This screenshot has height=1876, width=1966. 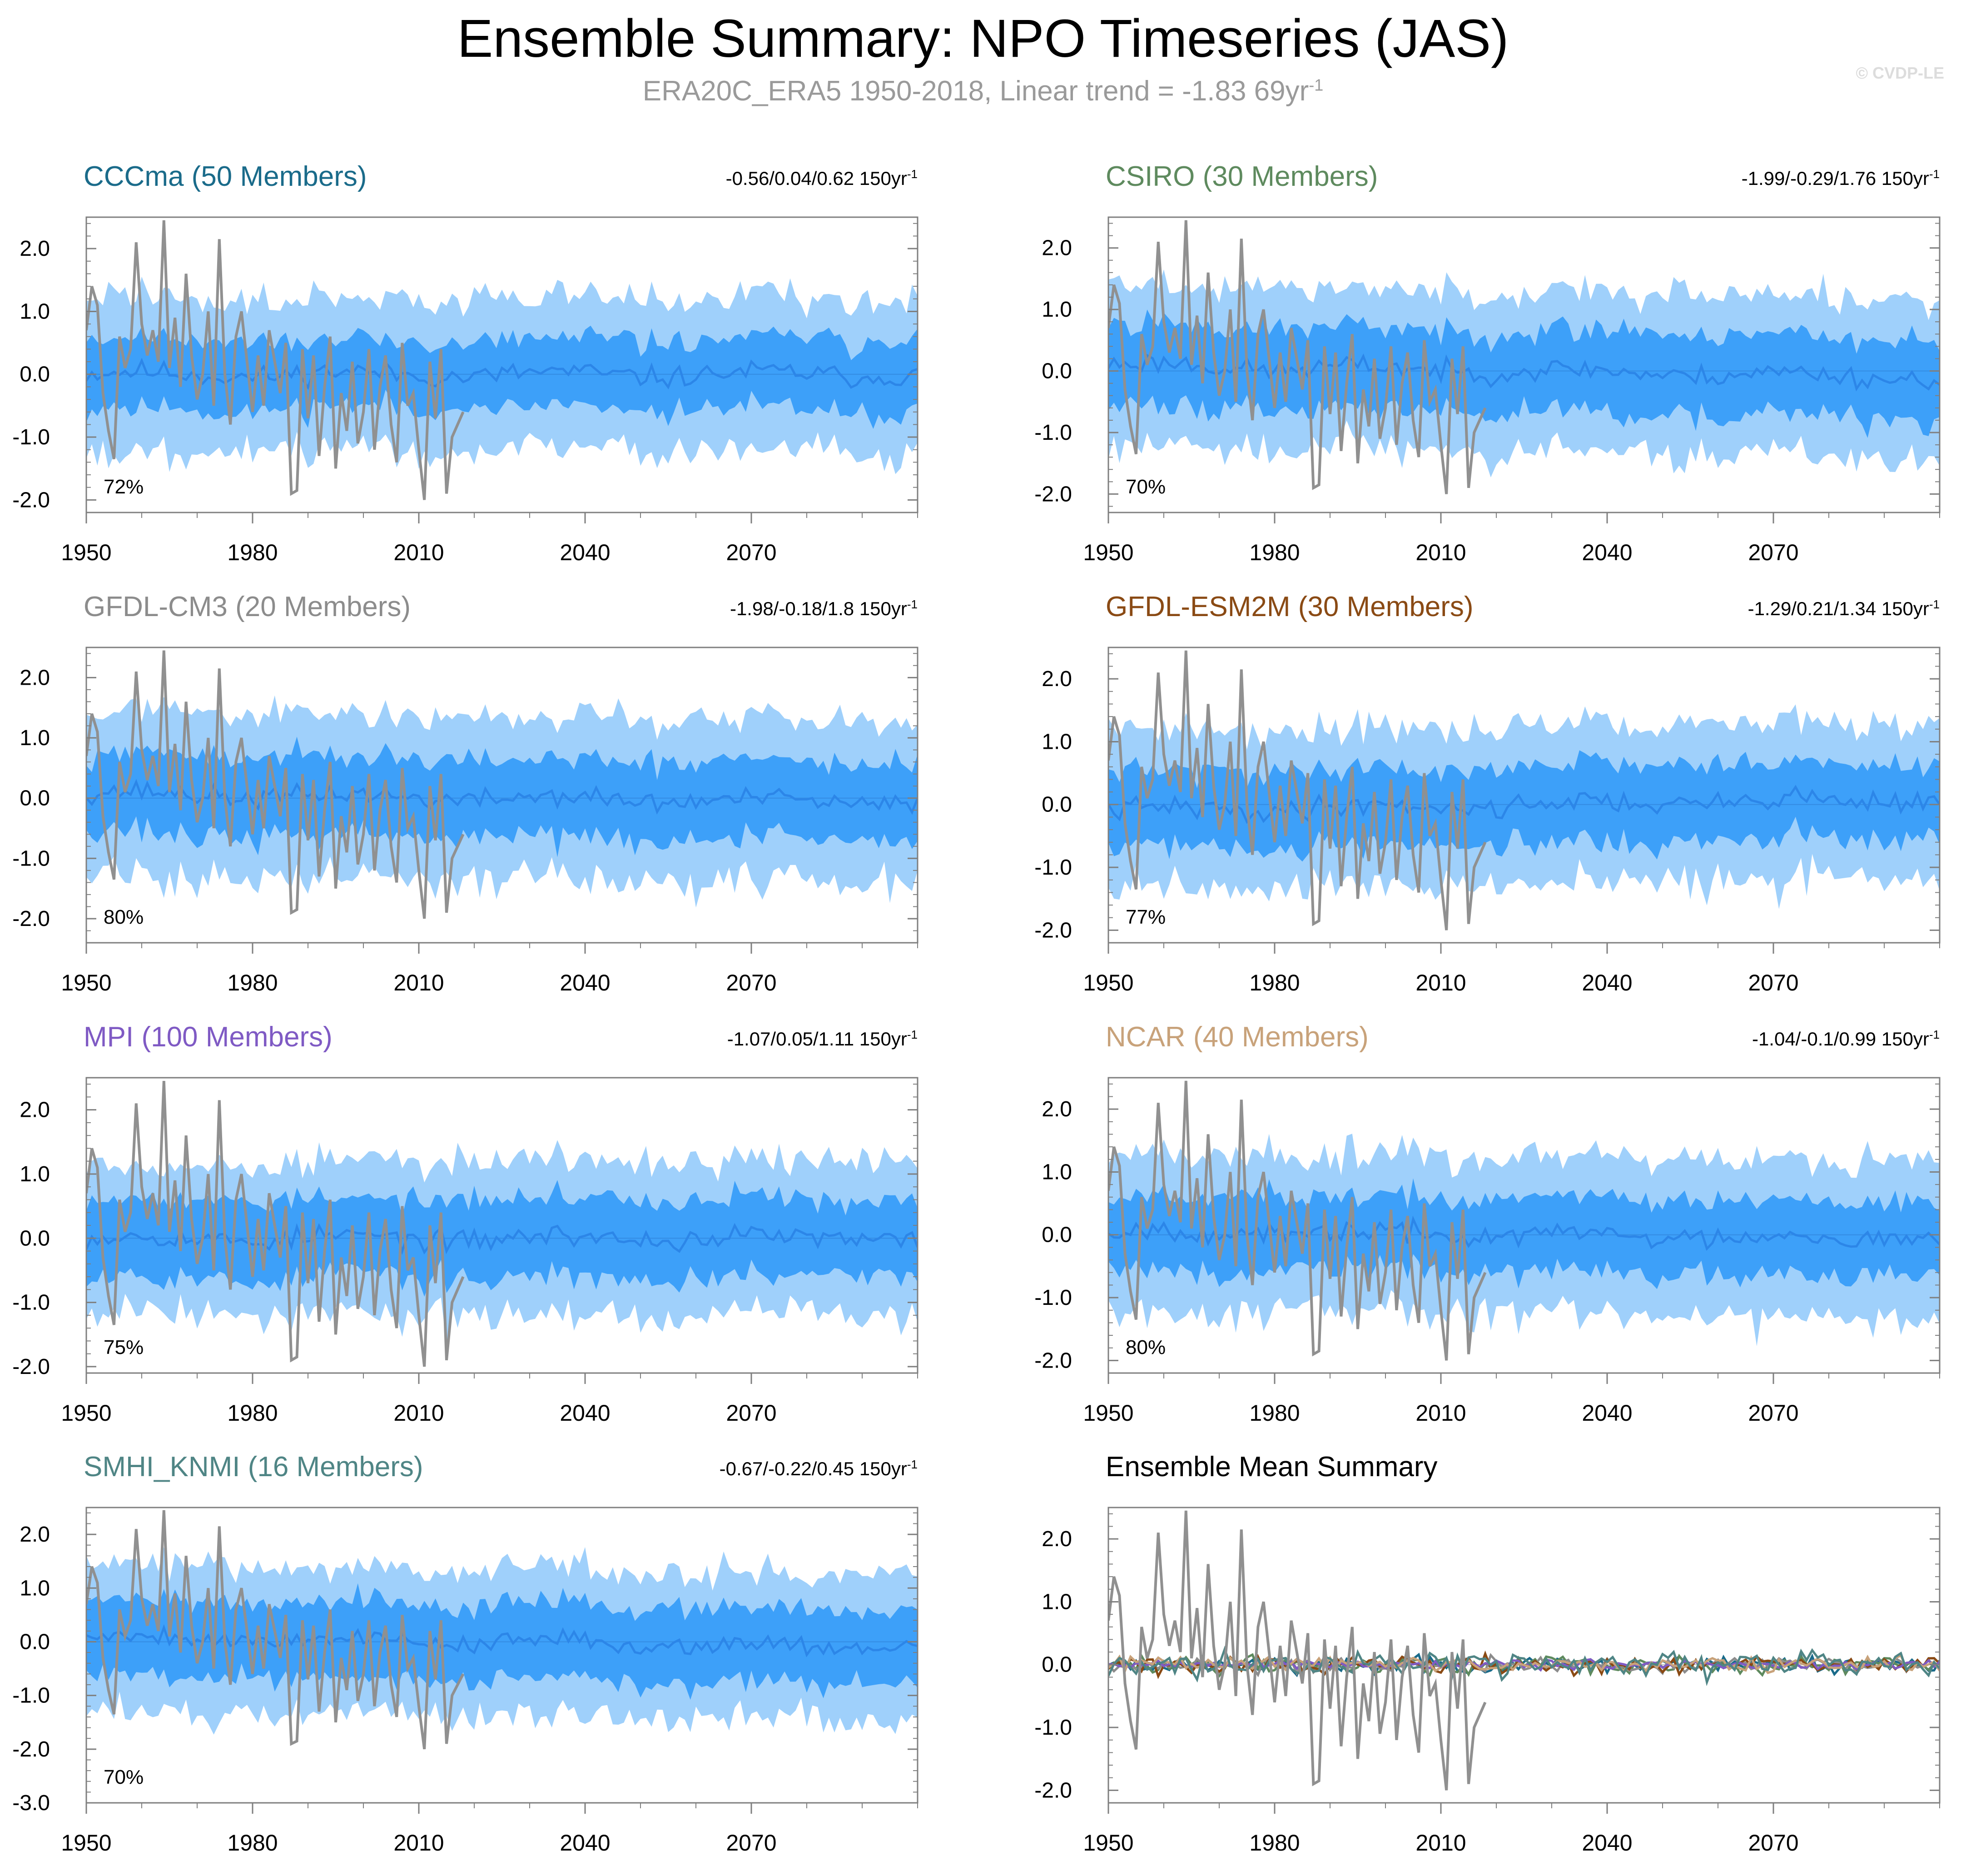 I want to click on ytick-label-csiro: 2.0, so click(x=1057, y=248).